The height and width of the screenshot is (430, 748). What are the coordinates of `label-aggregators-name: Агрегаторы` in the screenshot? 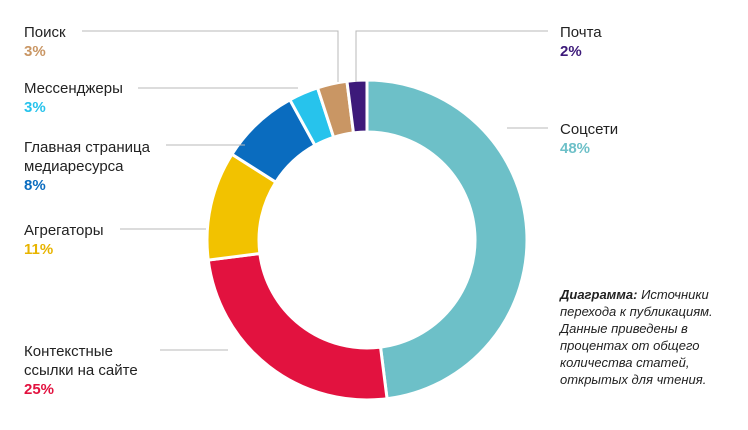 It's located at (64, 230).